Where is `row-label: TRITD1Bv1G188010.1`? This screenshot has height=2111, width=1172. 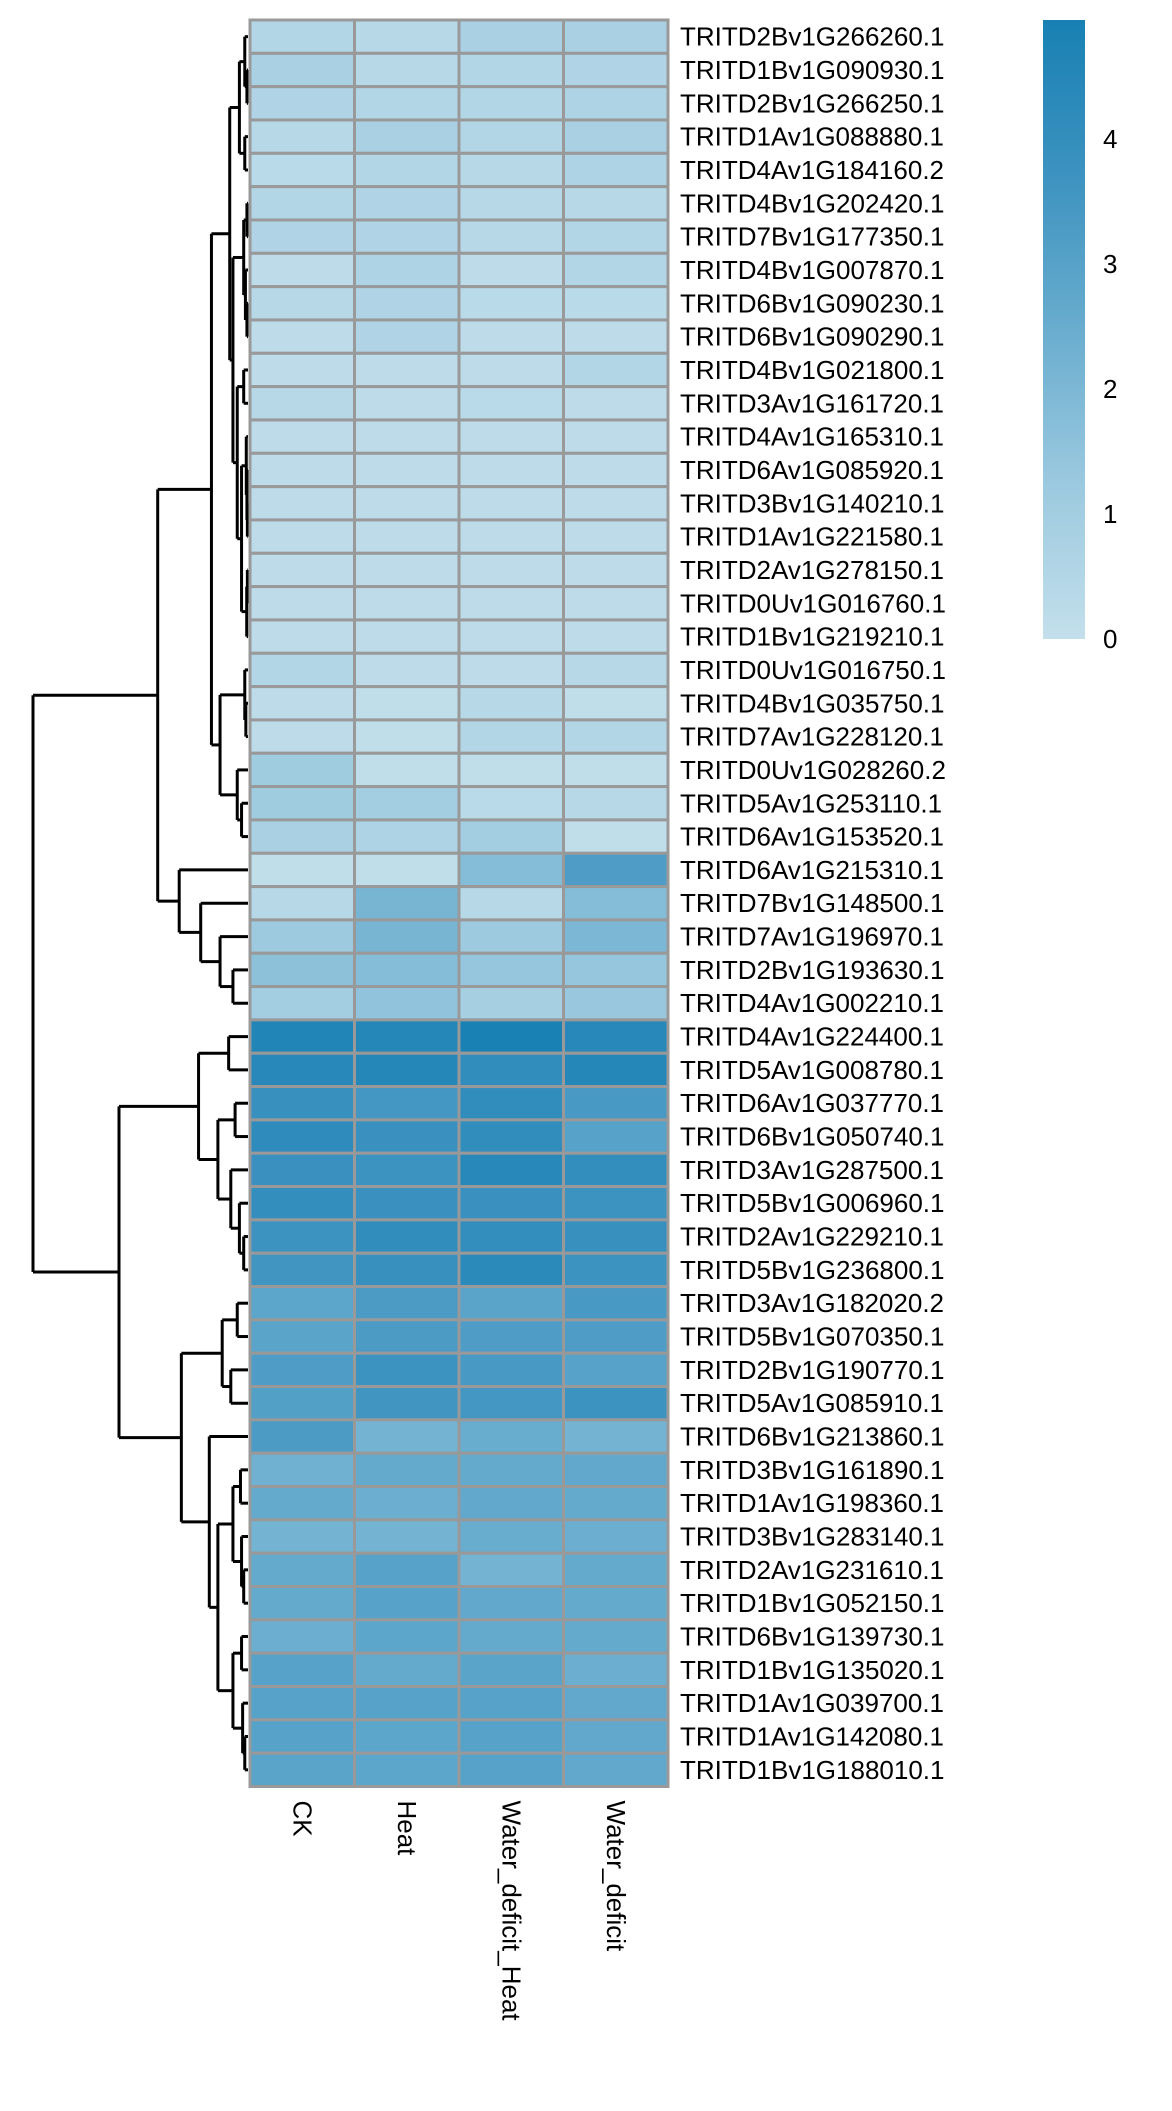
row-label: TRITD1Bv1G188010.1 is located at coordinates (812, 1770).